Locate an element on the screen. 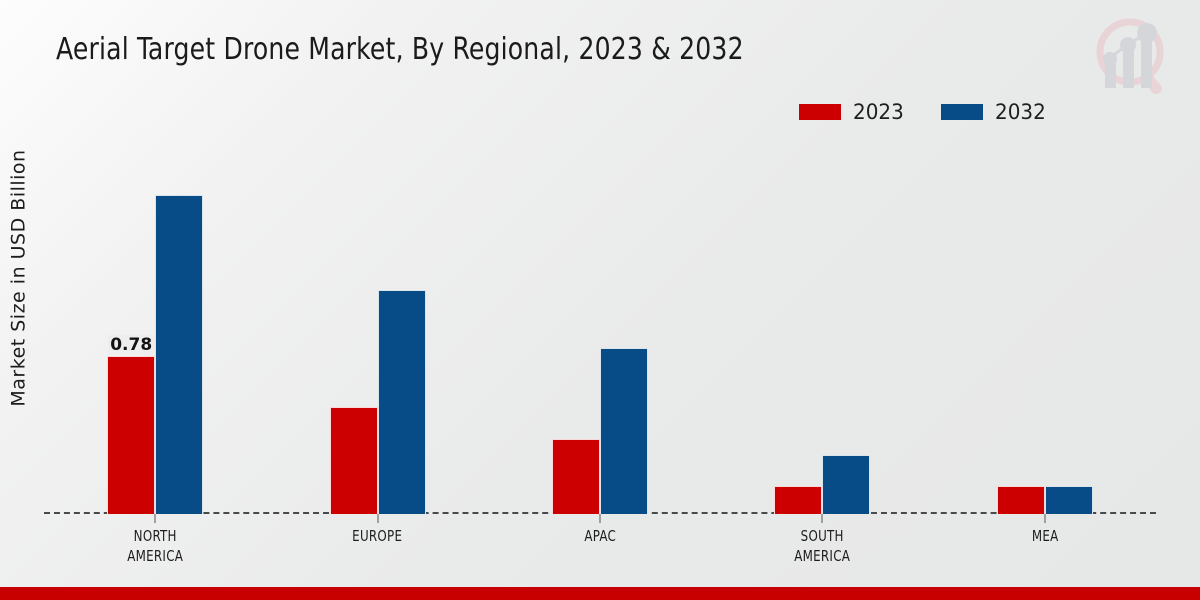 Image resolution: width=1200 pixels, height=600 pixels. x-axis-category-label: APAC is located at coordinates (600, 536).